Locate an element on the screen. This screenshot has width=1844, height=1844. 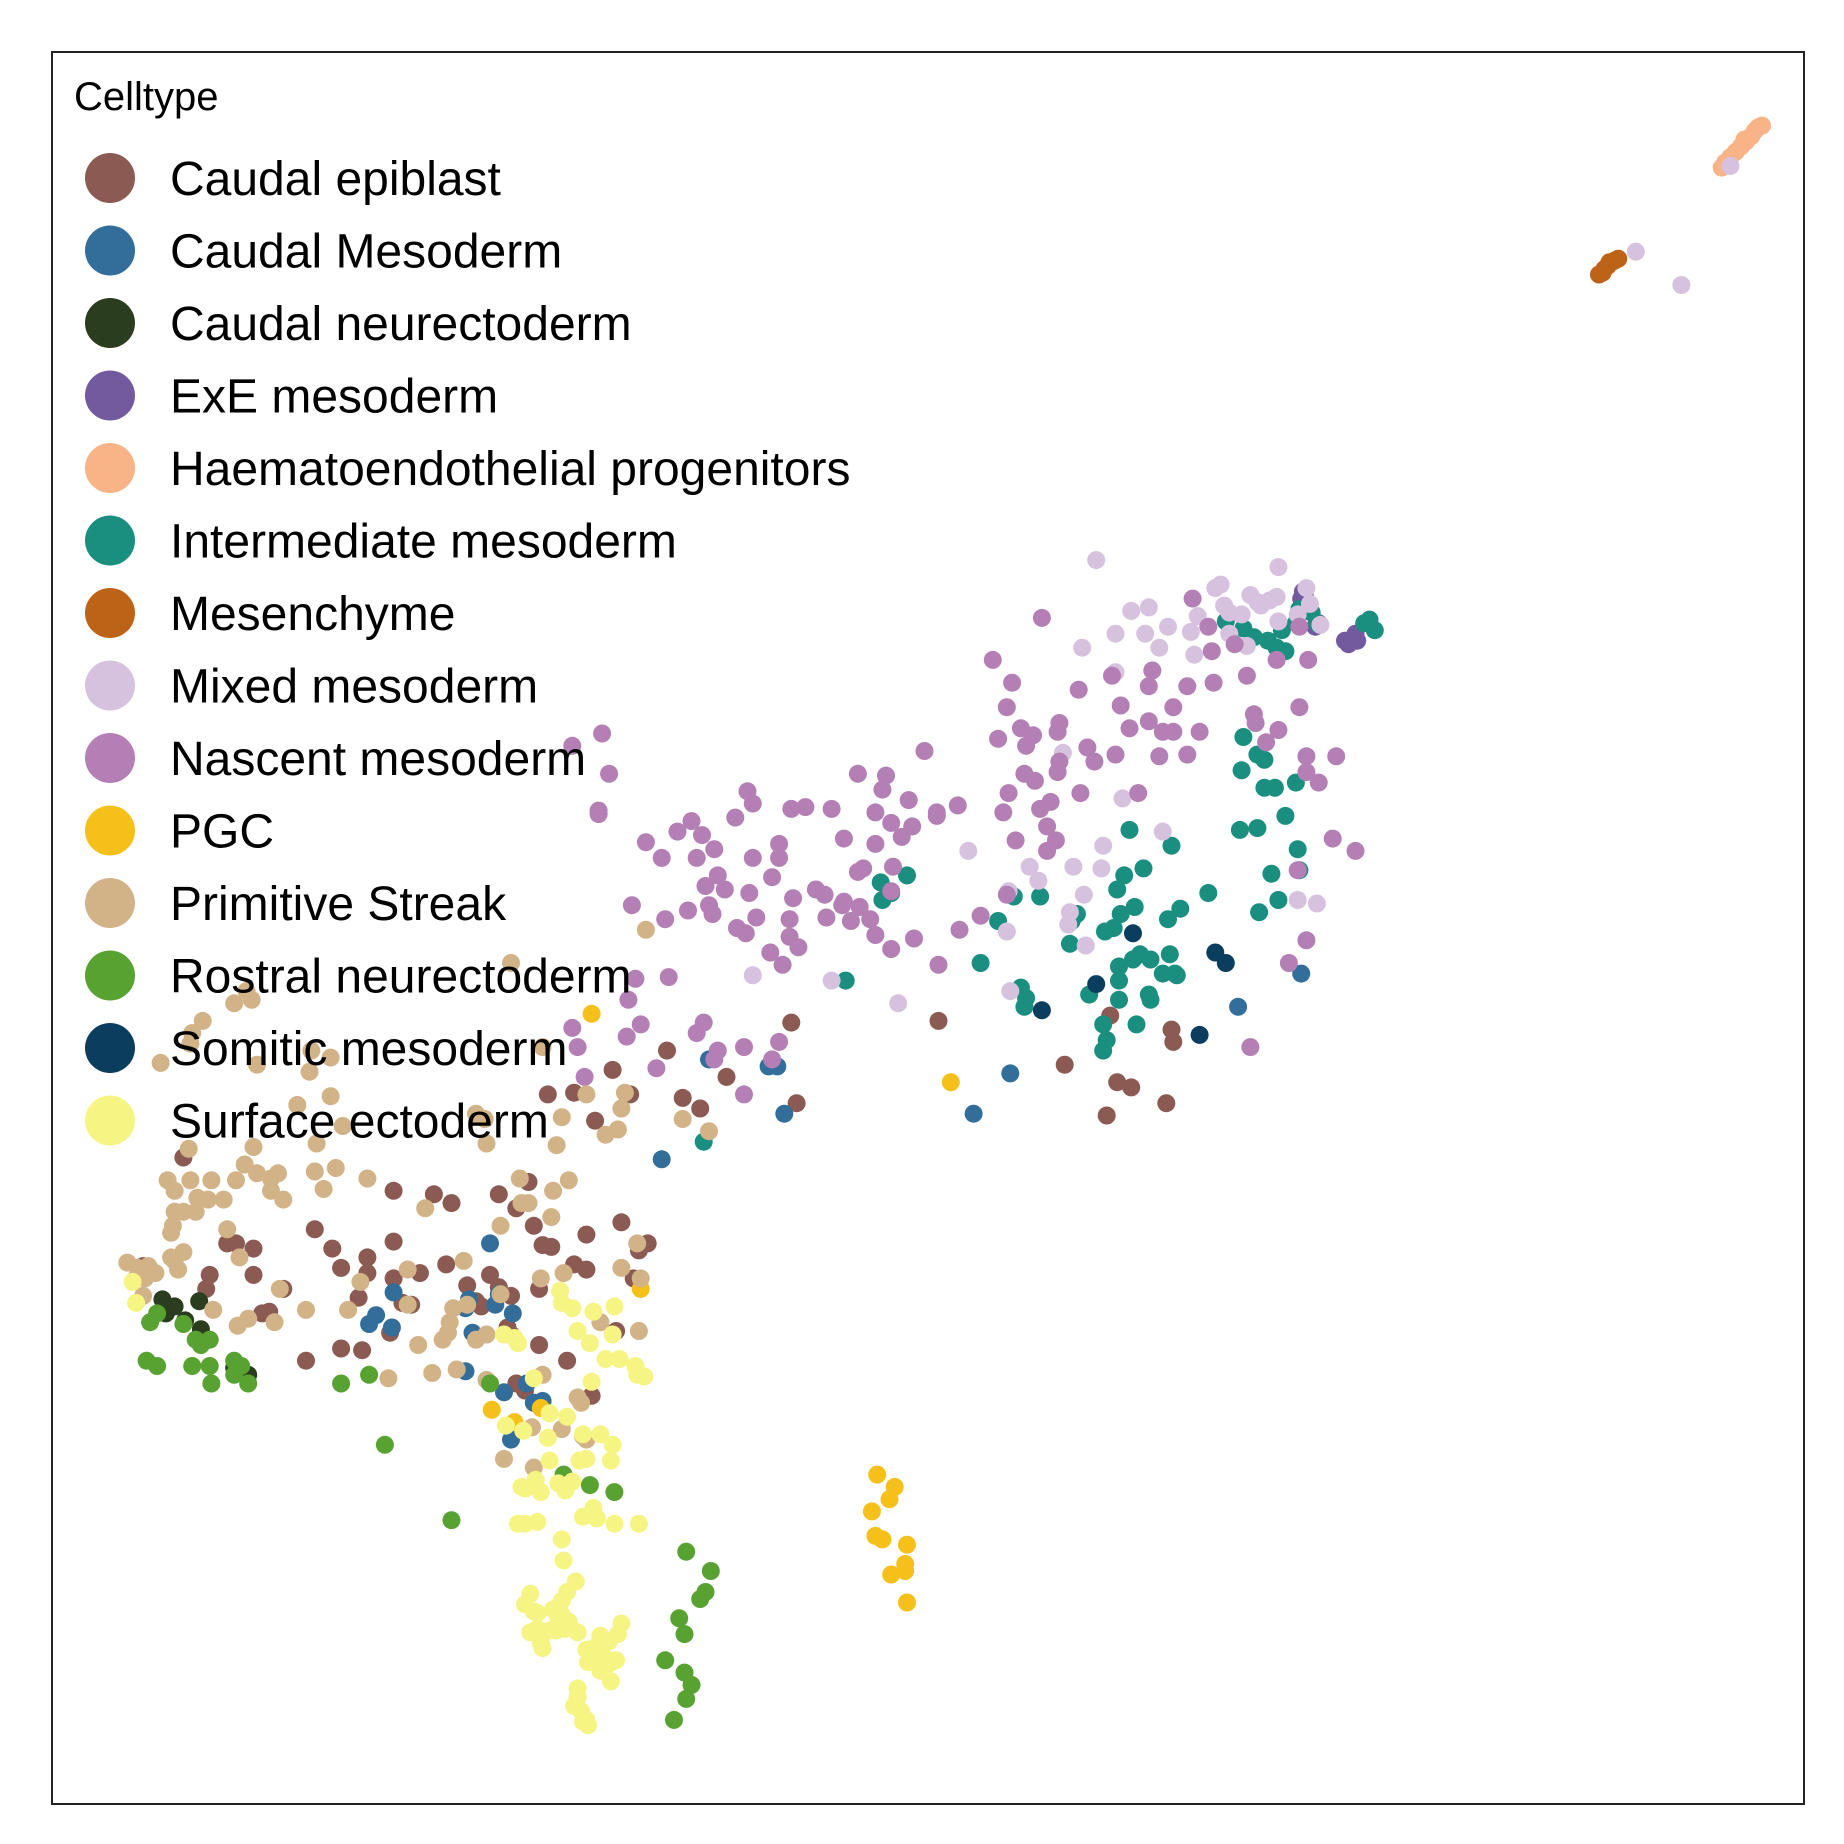
legend-item-rostral-neurectoderm: Rostral neurectoderm is located at coordinates (358, 977).